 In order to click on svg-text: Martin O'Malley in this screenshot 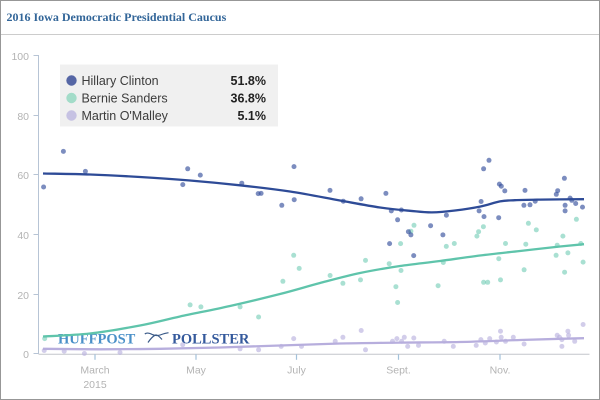, I will do `click(125, 116)`.